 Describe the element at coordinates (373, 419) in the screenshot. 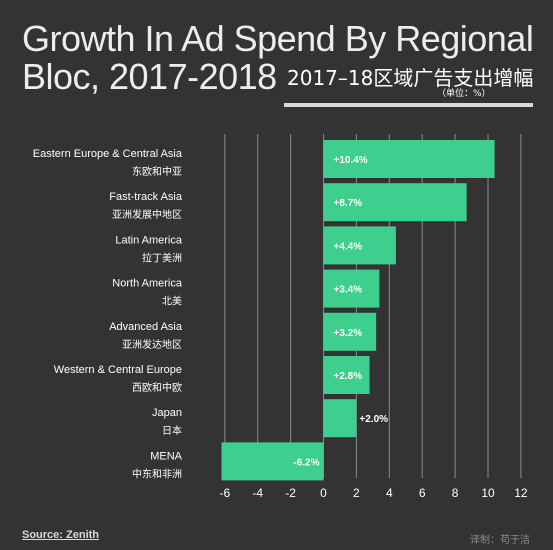

I see `data-label: +2.0%` at that location.